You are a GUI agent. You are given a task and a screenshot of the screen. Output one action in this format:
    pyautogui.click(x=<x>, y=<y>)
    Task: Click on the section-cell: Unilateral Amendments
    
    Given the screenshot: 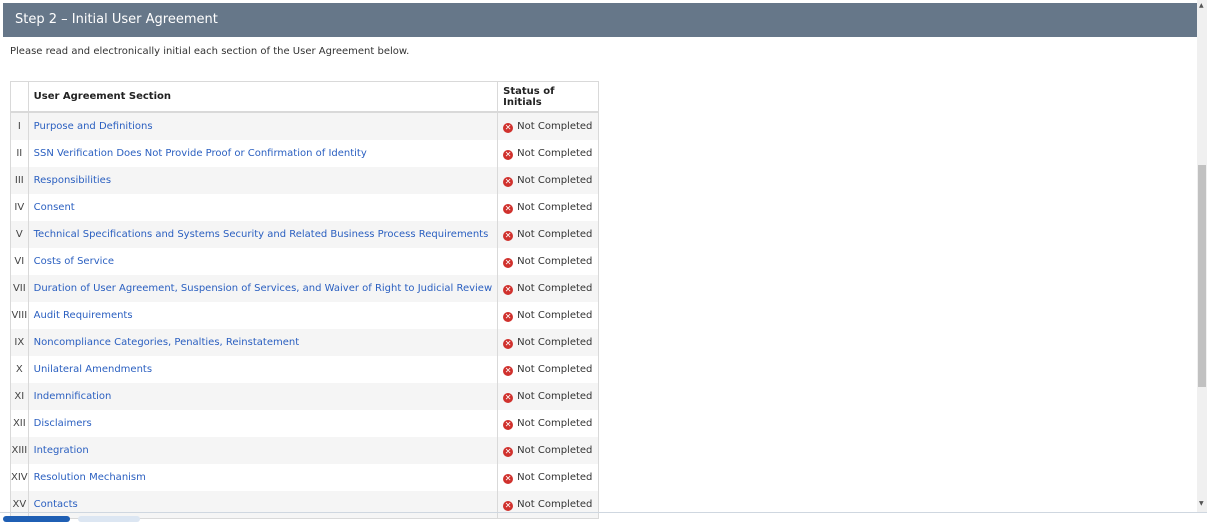 What is the action you would take?
    pyautogui.click(x=263, y=369)
    